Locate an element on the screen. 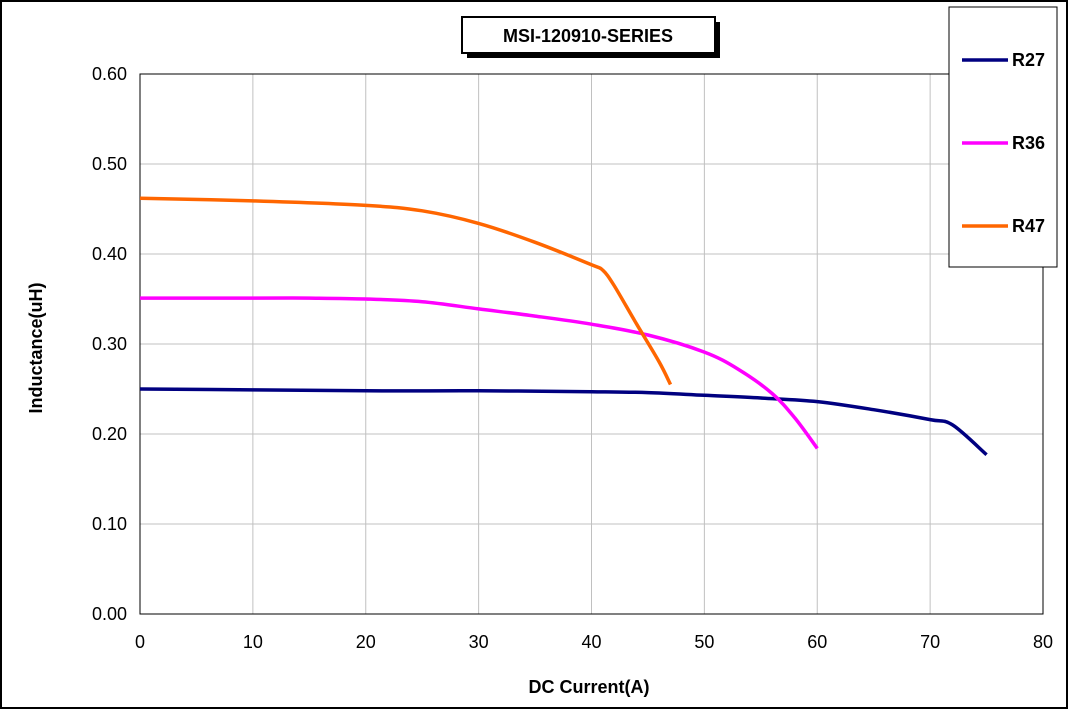 The width and height of the screenshot is (1068, 709). x-tick-label: 70 is located at coordinates (930, 642).